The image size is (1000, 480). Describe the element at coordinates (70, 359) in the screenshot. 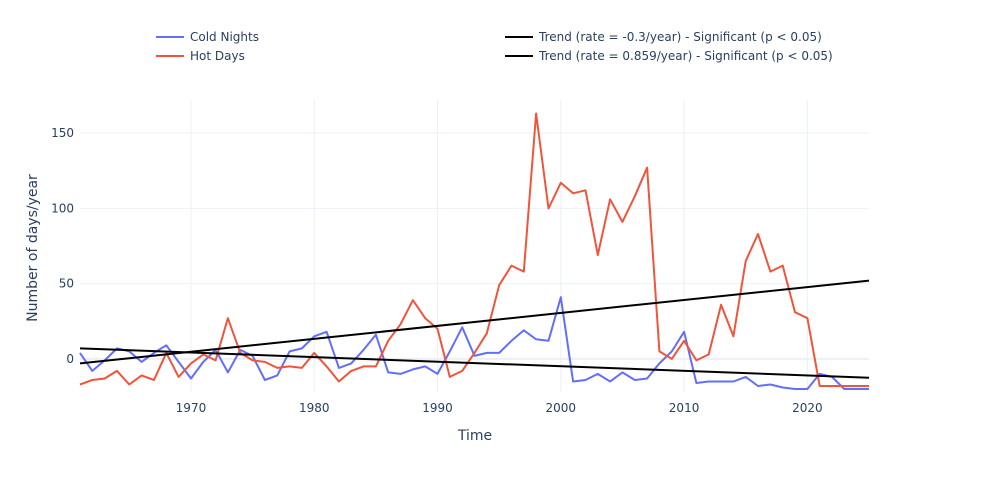

I see `y-tick-label: 0` at that location.